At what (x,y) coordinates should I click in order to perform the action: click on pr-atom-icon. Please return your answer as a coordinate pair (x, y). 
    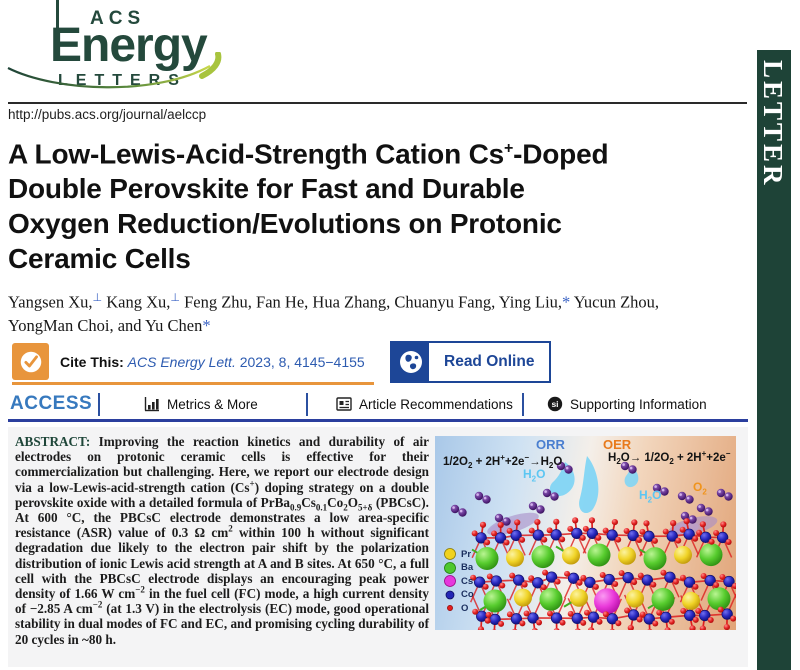
    Looking at the image, I should click on (450, 554).